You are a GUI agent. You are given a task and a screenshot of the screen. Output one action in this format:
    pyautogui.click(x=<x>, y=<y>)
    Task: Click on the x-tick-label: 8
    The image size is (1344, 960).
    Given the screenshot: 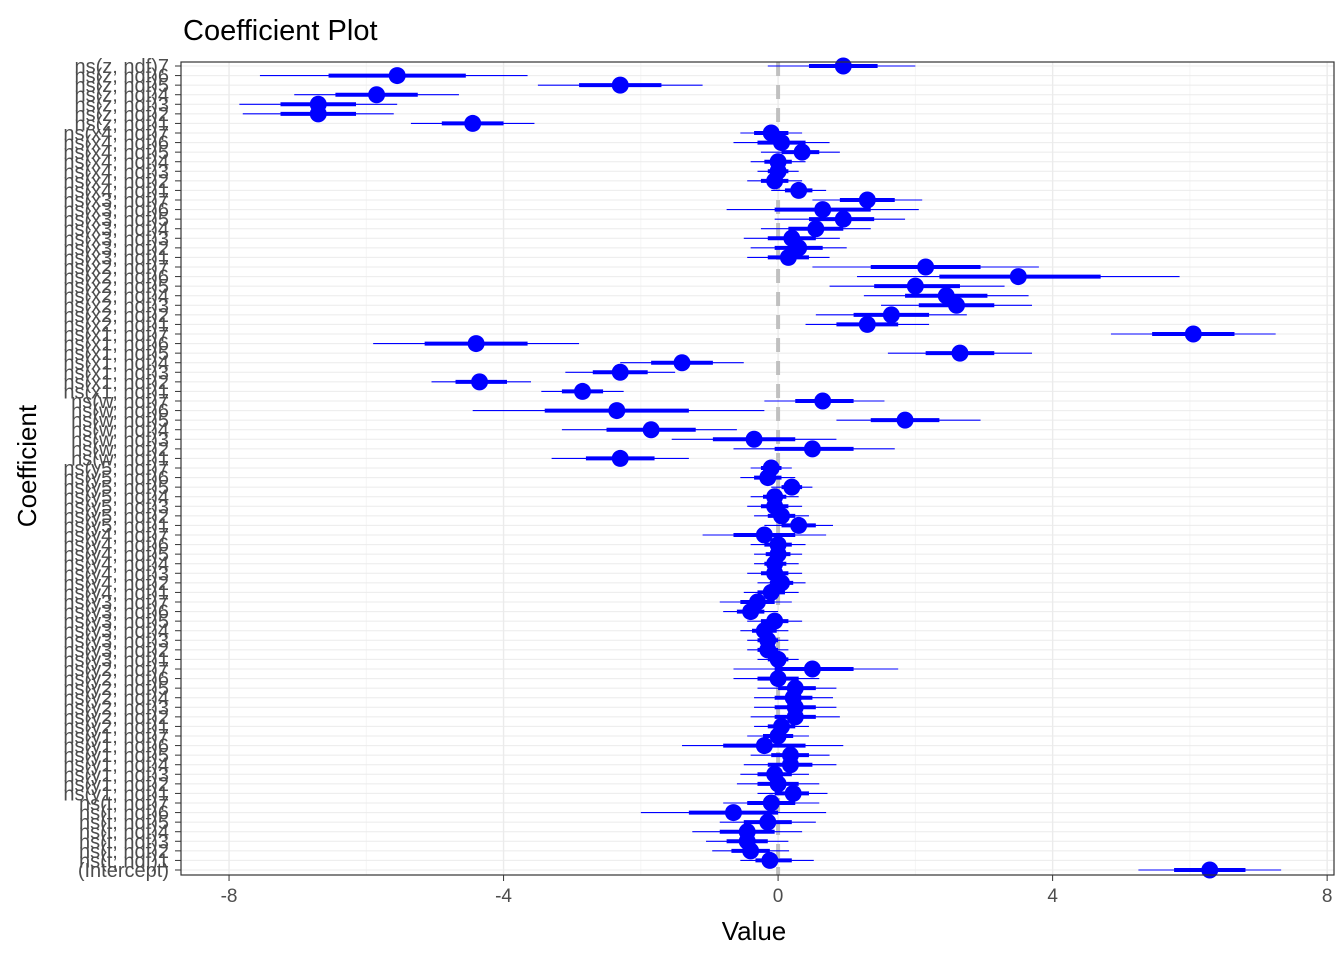 What is the action you would take?
    pyautogui.click(x=1327, y=896)
    